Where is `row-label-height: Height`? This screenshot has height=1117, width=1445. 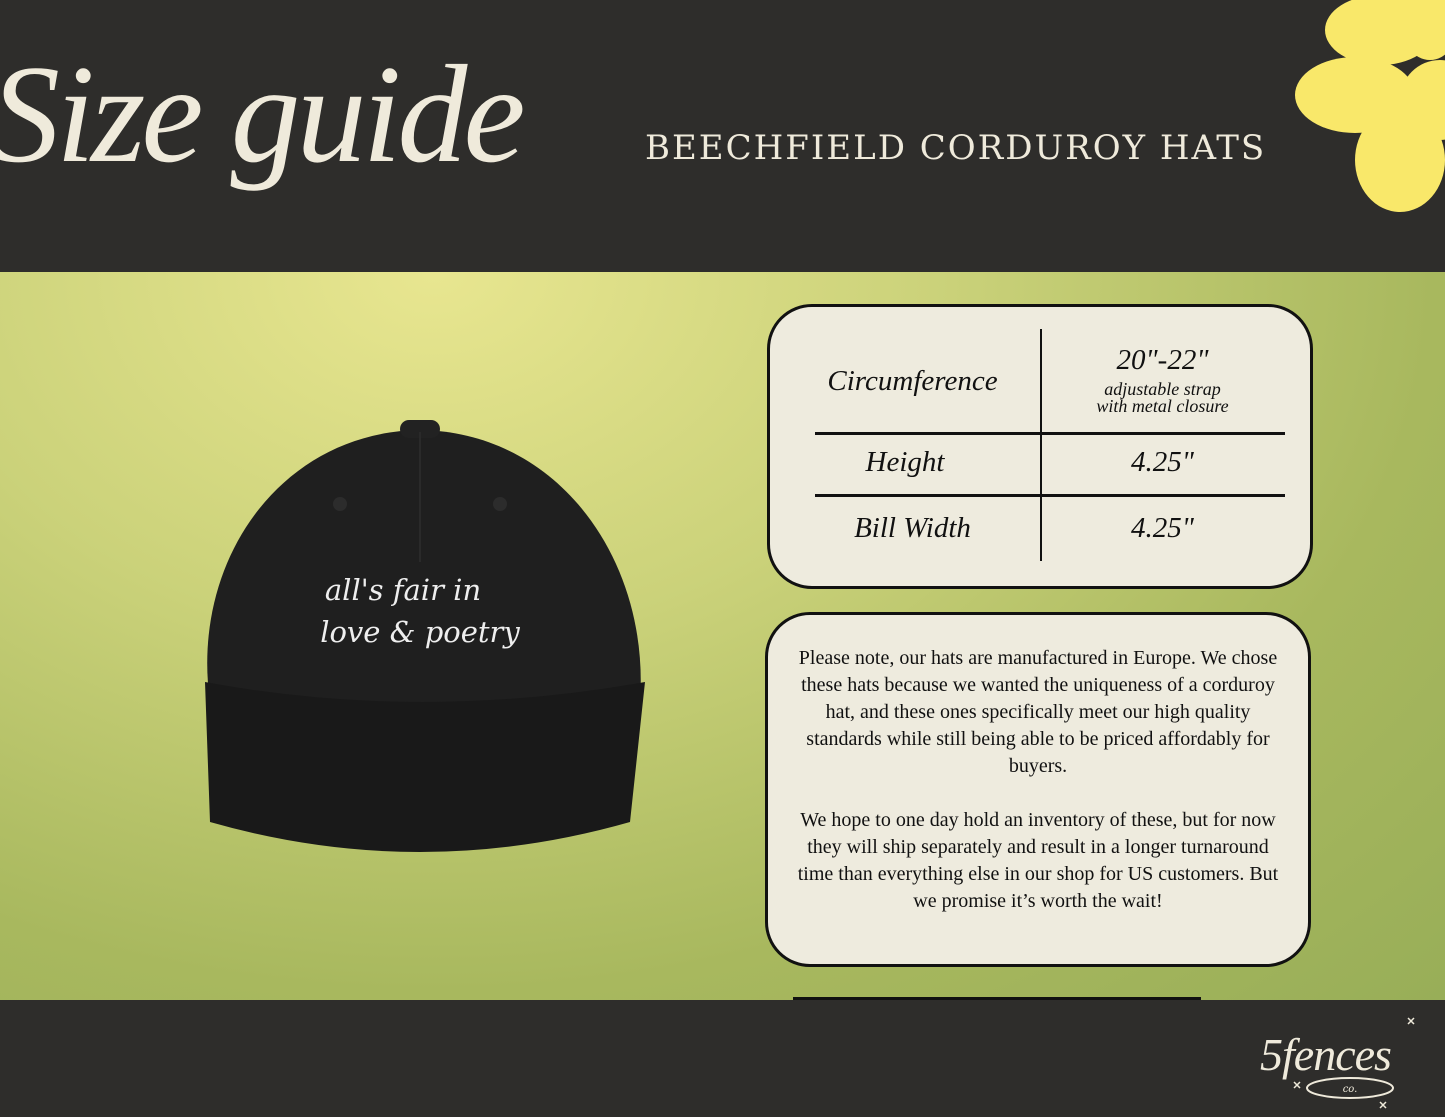
row-label-height: Height is located at coordinates (905, 462).